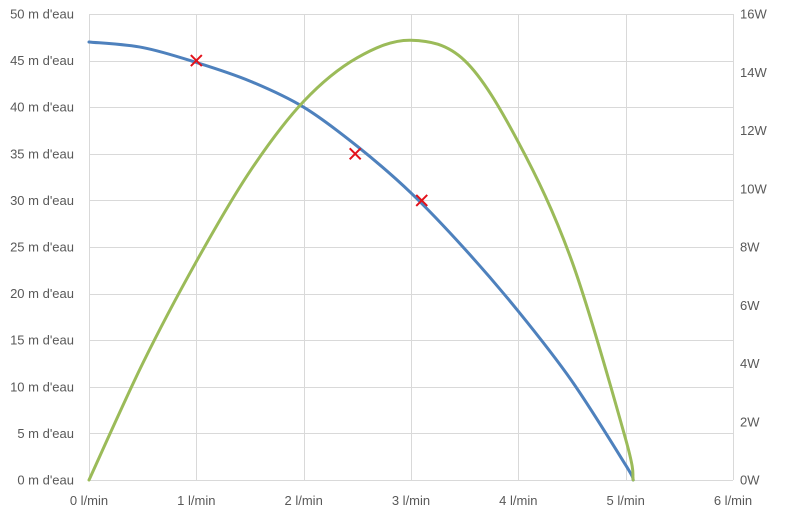 Image resolution: width=785 pixels, height=513 pixels. I want to click on y2-tick-label: 16W, so click(753, 14).